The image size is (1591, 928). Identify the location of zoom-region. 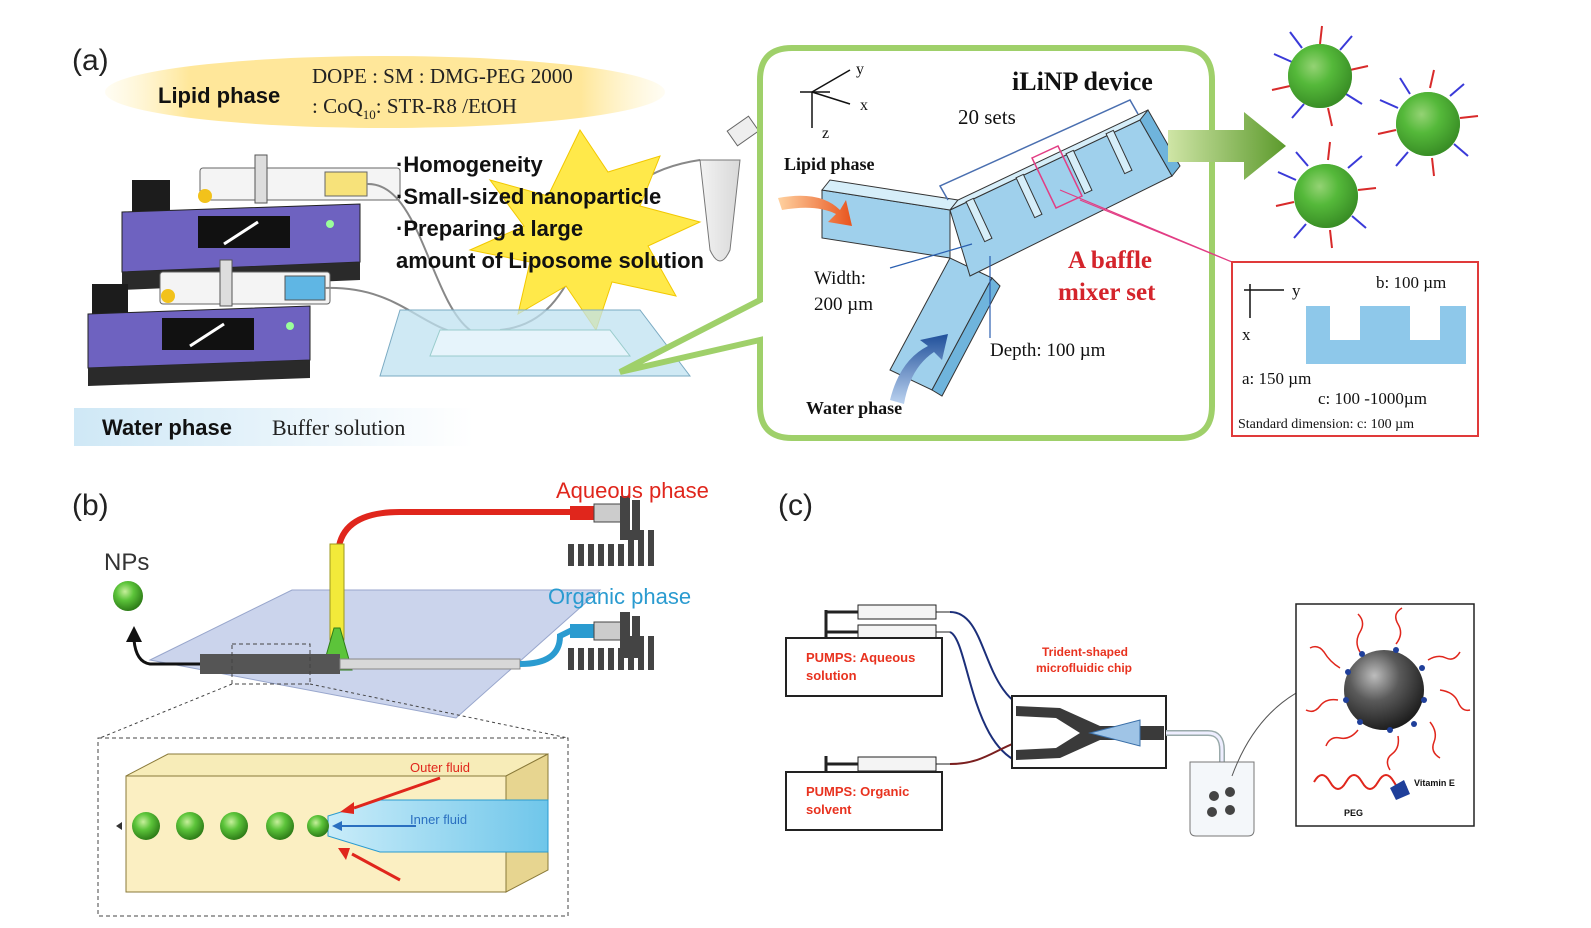
(271, 664).